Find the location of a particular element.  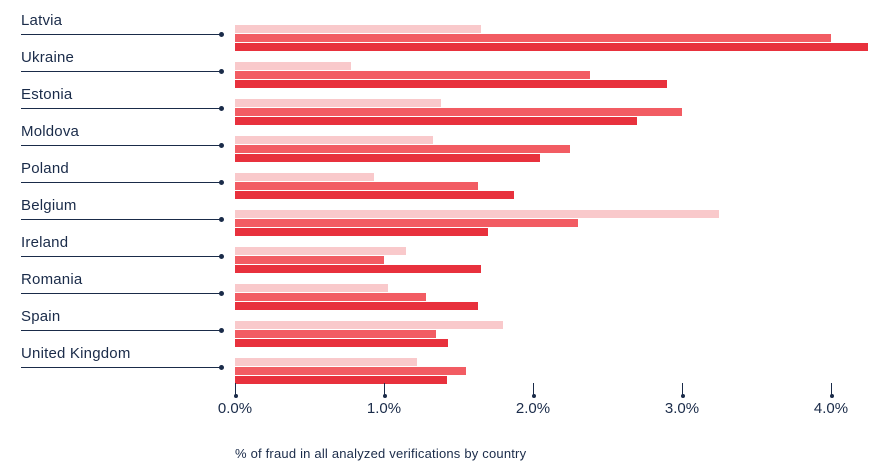

x-axis-tick: 3.0% is located at coordinates (682, 400).